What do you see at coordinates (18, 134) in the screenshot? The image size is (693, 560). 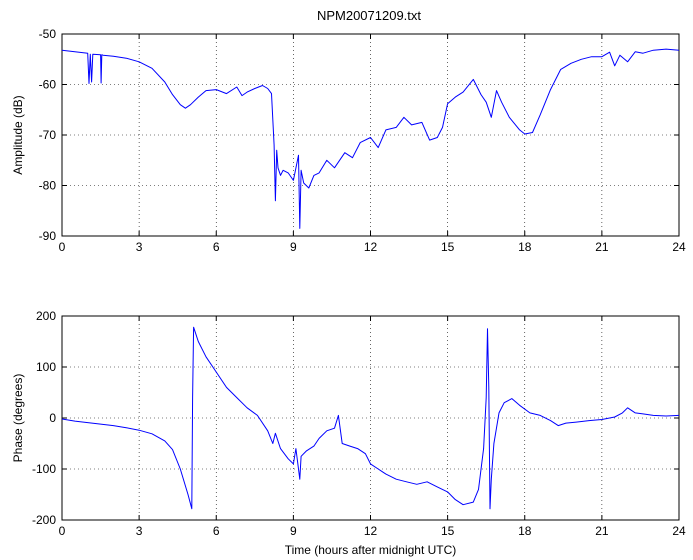 I see `y-axis-label: Amplitude (dB)` at bounding box center [18, 134].